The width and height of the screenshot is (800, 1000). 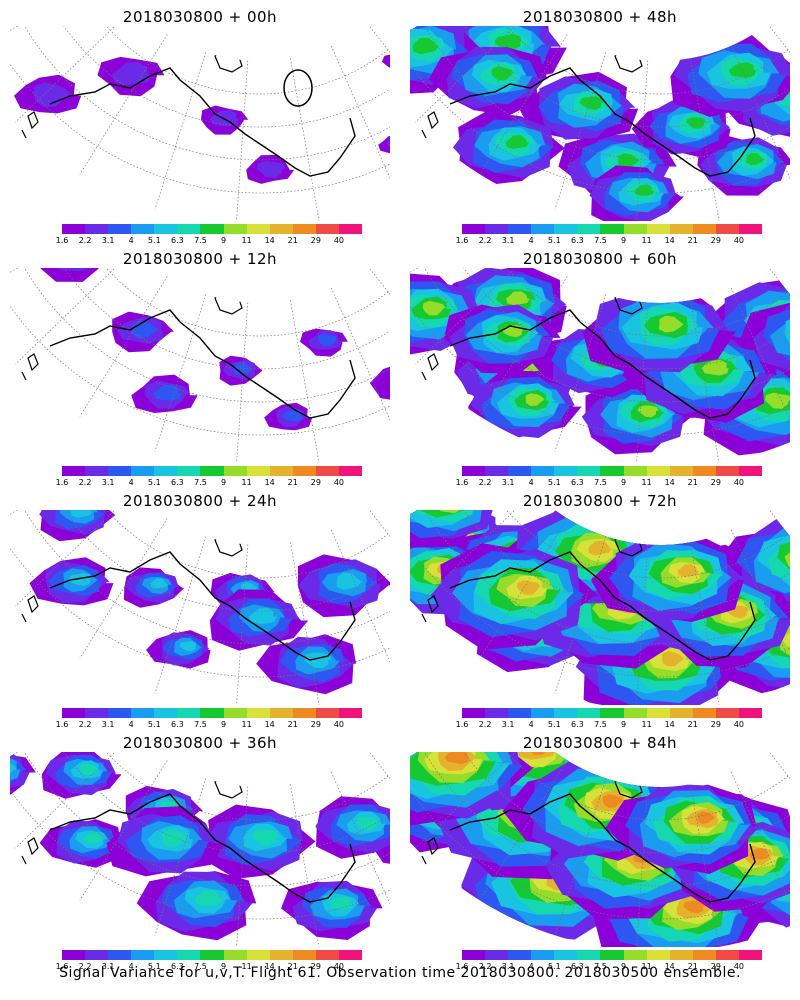 What do you see at coordinates (600, 743) in the screenshot?
I see `panel-title: 2018030800 + 84h` at bounding box center [600, 743].